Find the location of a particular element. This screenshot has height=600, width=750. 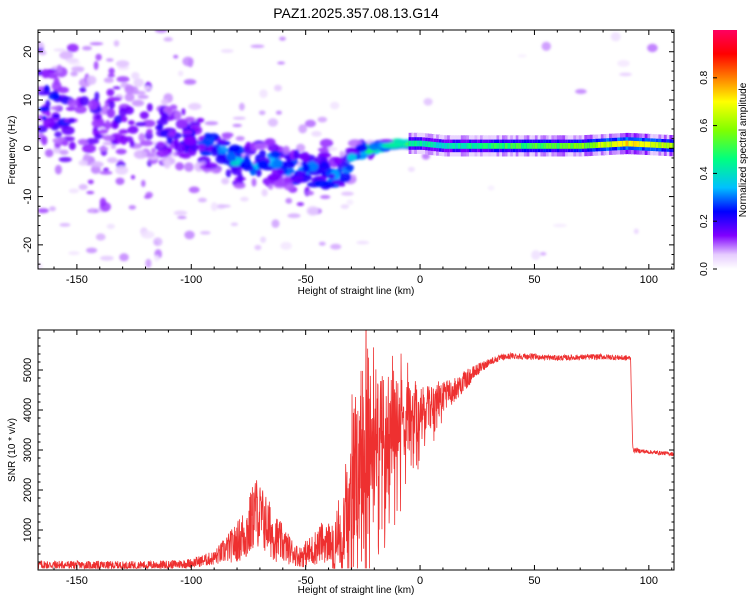

y-tick-label: 10 is located at coordinates (28, 100).